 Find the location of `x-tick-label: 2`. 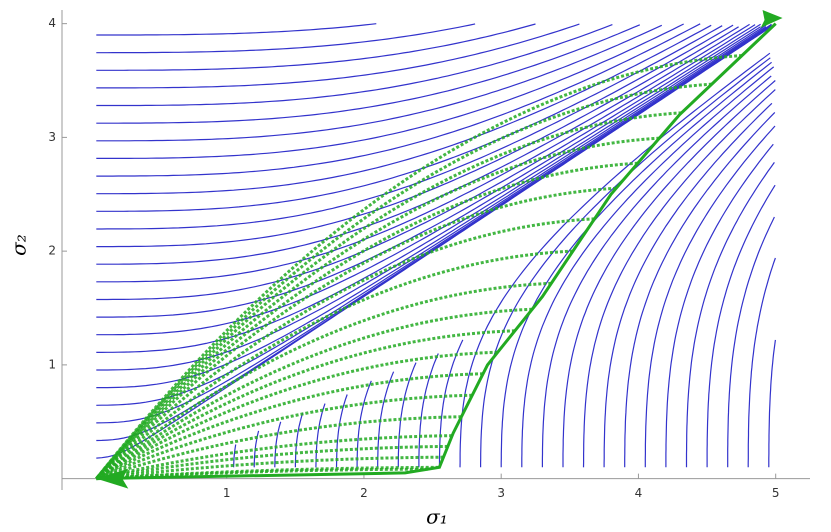

x-tick-label: 2 is located at coordinates (364, 493).